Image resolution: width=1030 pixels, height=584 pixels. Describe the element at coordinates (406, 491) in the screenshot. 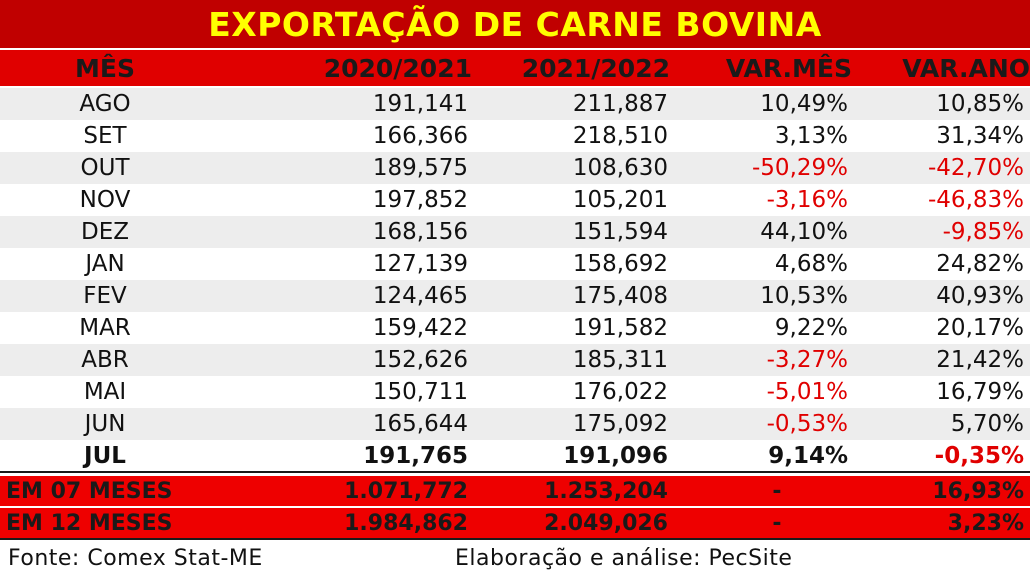

I see `summary-2020-2021: 1.071,772` at that location.